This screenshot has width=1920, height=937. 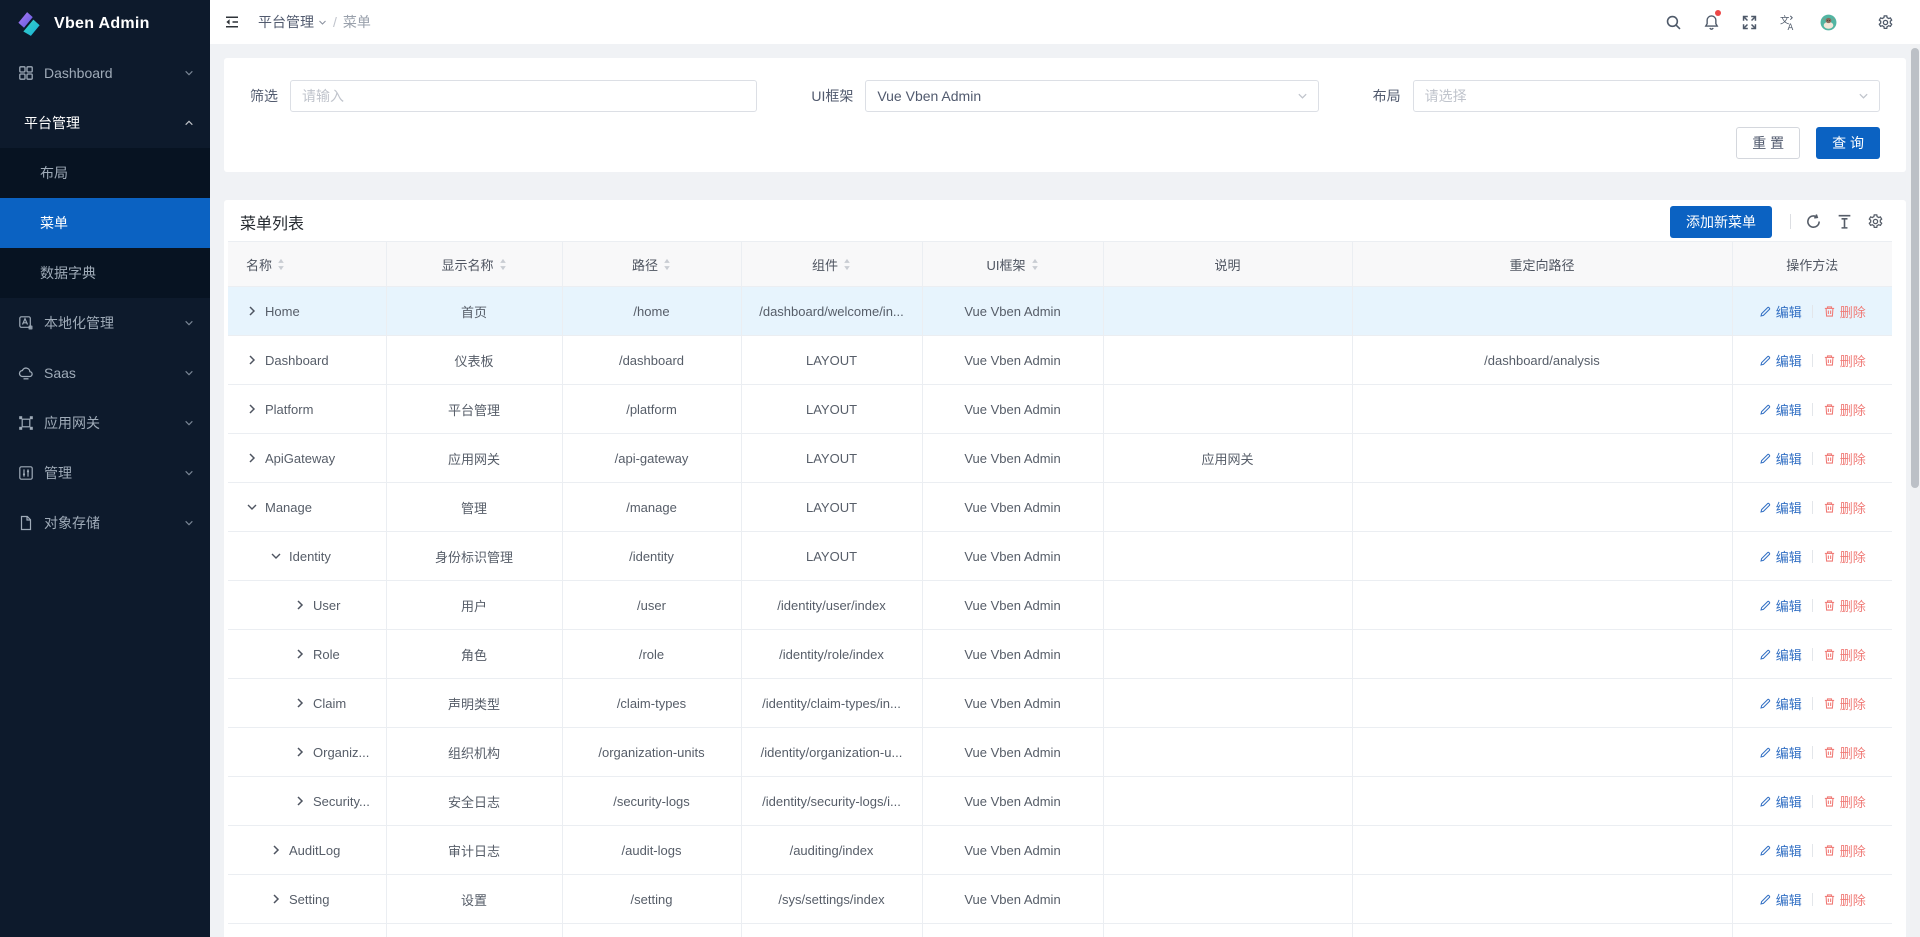 What do you see at coordinates (105, 323) in the screenshot?
I see `sidebar-item-localization: 本地化管理` at bounding box center [105, 323].